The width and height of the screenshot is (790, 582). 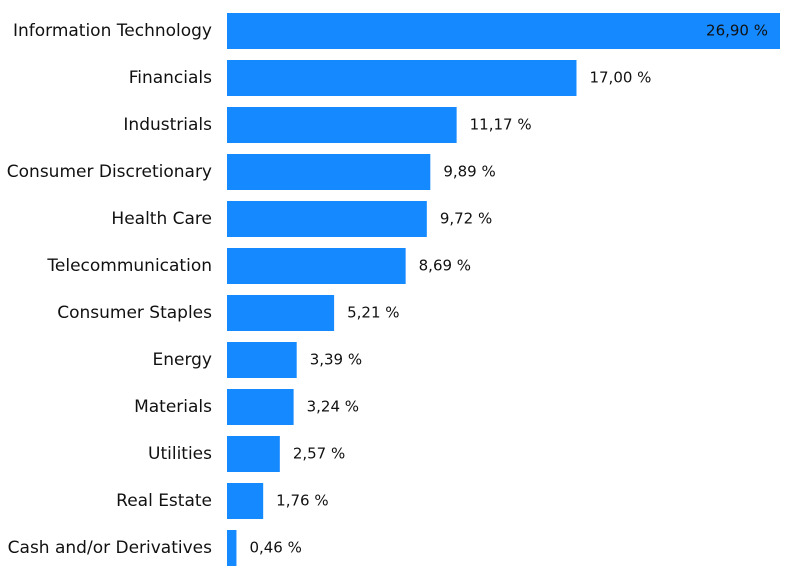 I want to click on category-label: Telecommunication, so click(x=129, y=266).